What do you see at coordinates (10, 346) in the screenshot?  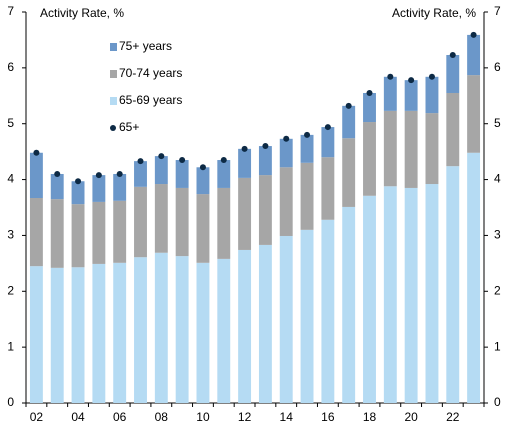 I see `y-tick-label: 1` at bounding box center [10, 346].